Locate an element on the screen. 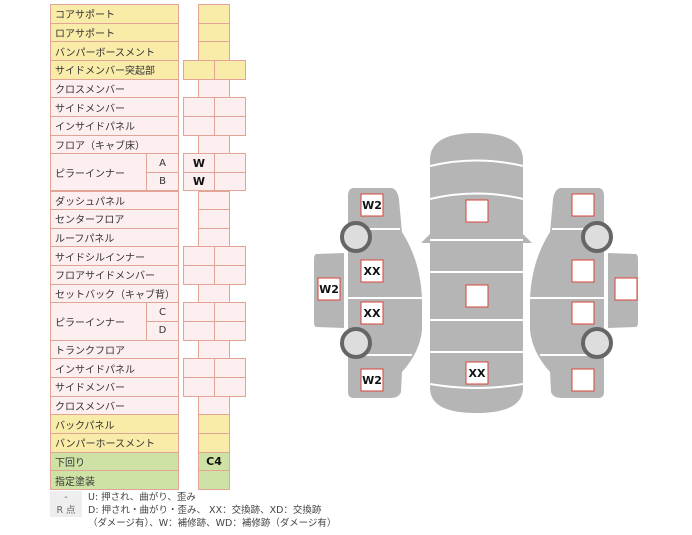  panel-box-right-side-door-panel is located at coordinates (626, 289).